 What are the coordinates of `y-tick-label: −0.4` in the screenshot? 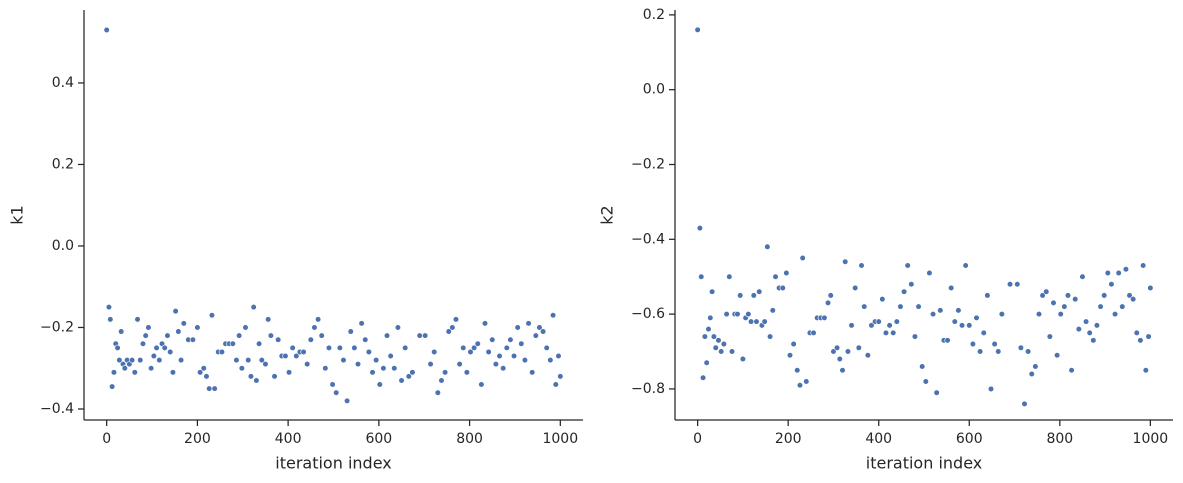 It's located at (648, 239).